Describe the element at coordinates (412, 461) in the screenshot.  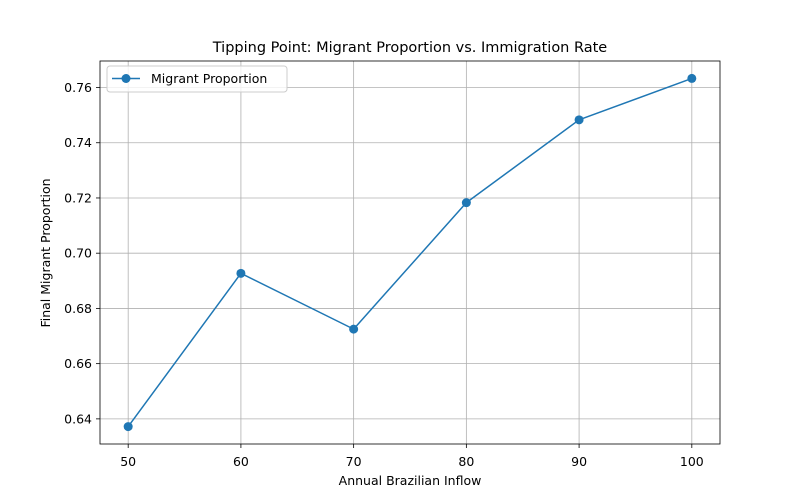
I see `x-tick-labels: 50 60 70 80 90 100` at that location.